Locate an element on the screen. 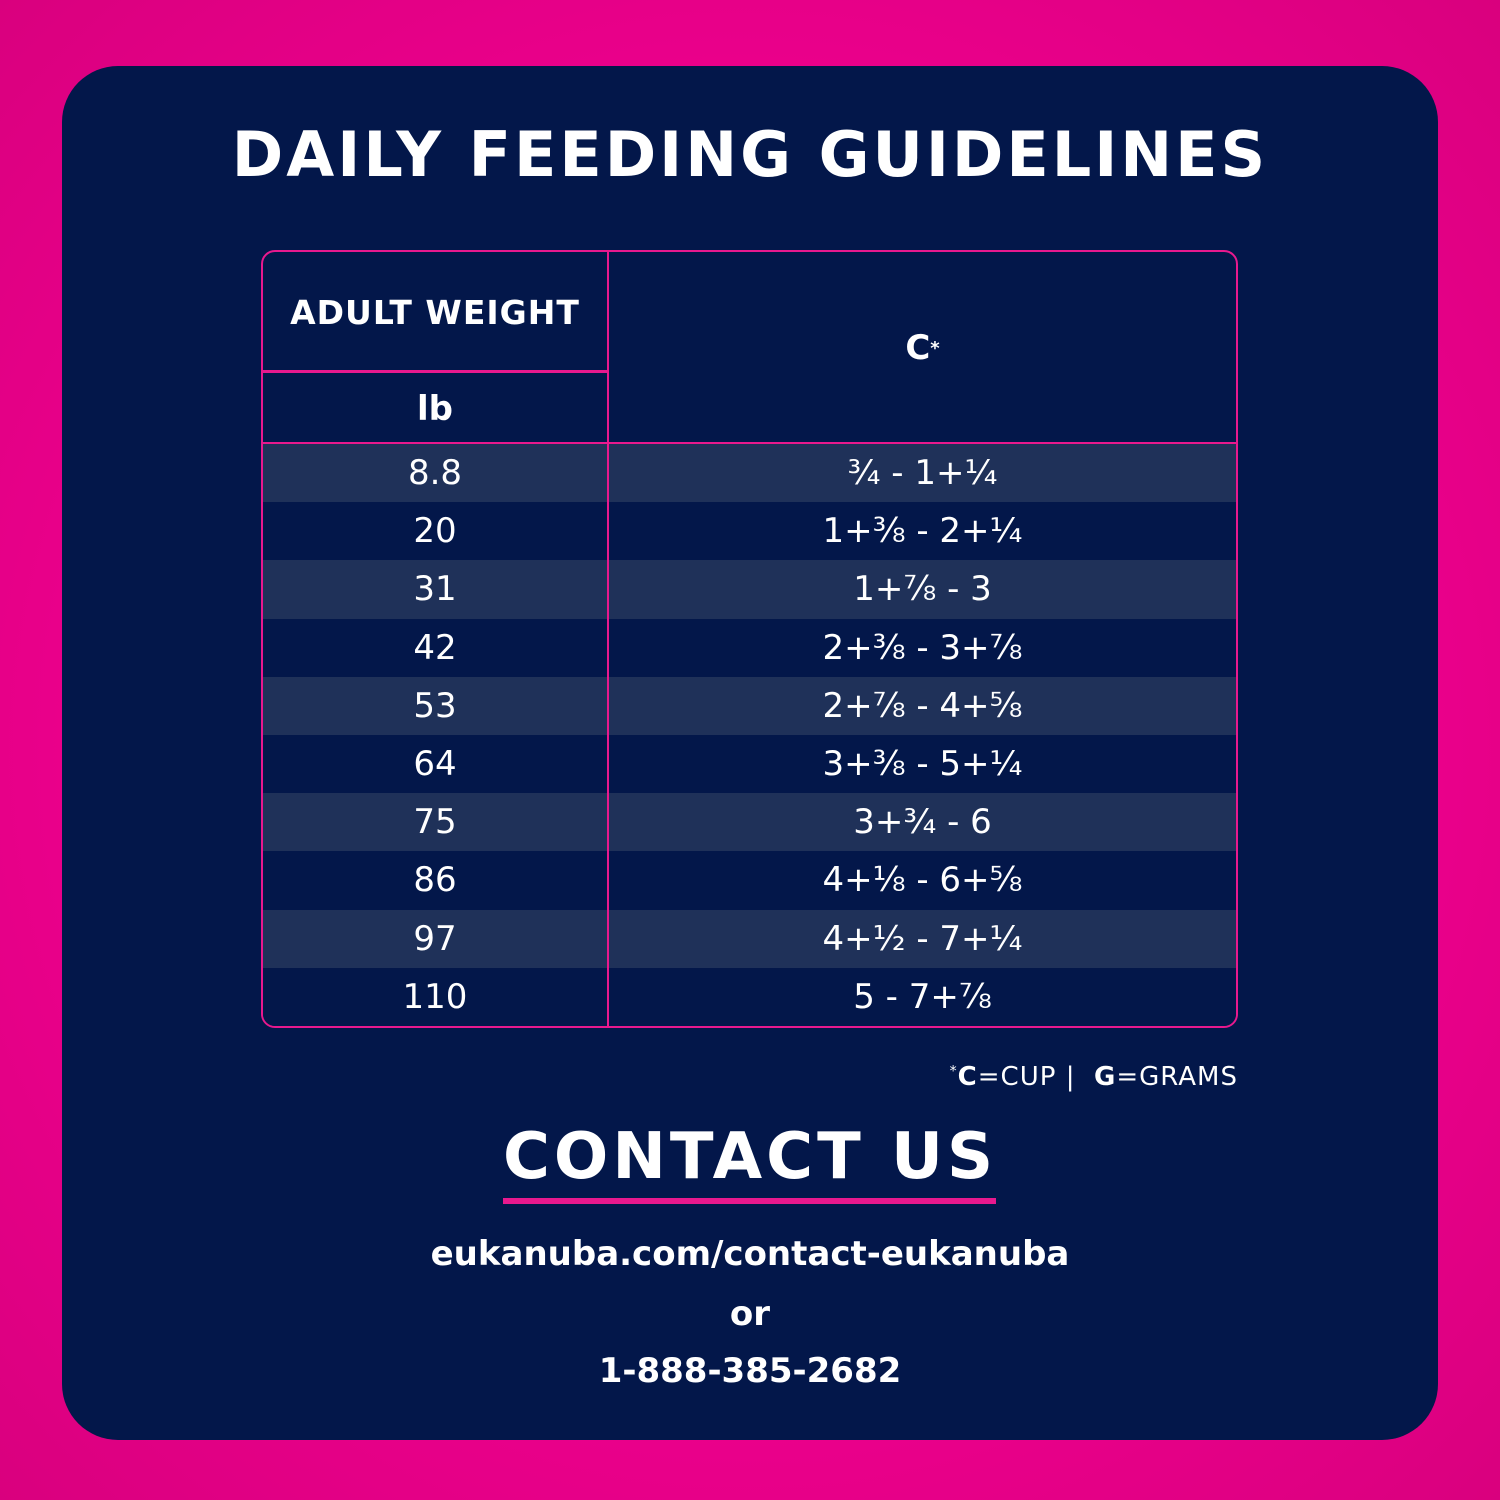  contact-url: eukanuba.com/contact-eukanuba is located at coordinates (750, 1254).